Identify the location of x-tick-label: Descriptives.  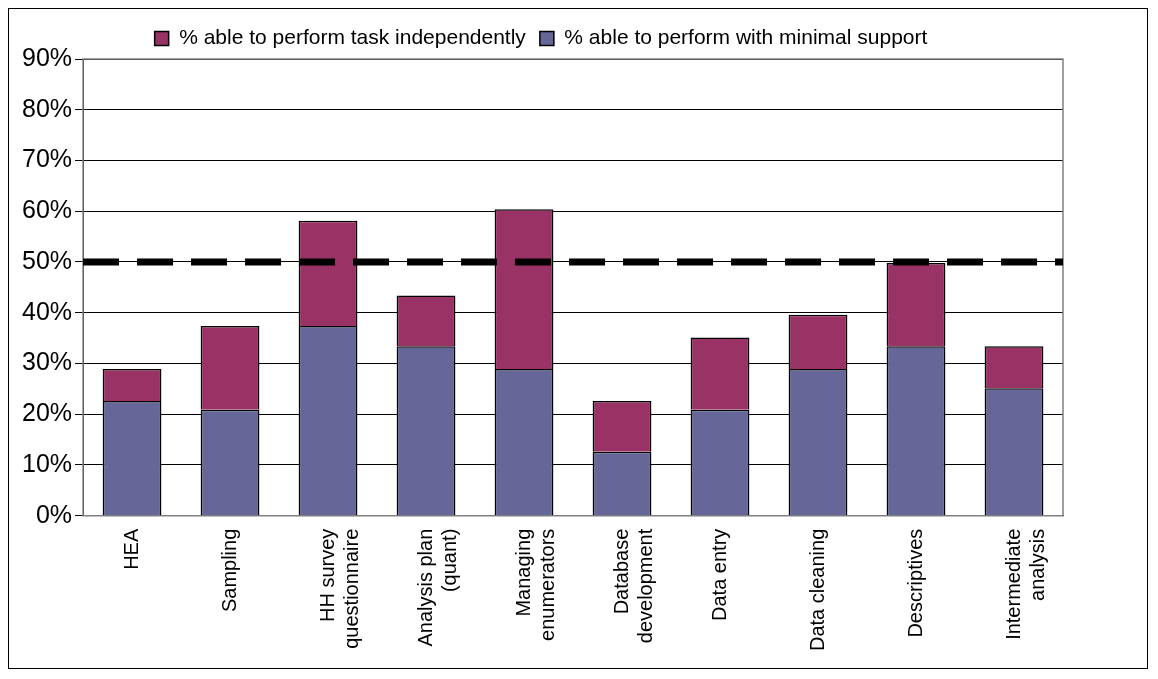
(914, 583).